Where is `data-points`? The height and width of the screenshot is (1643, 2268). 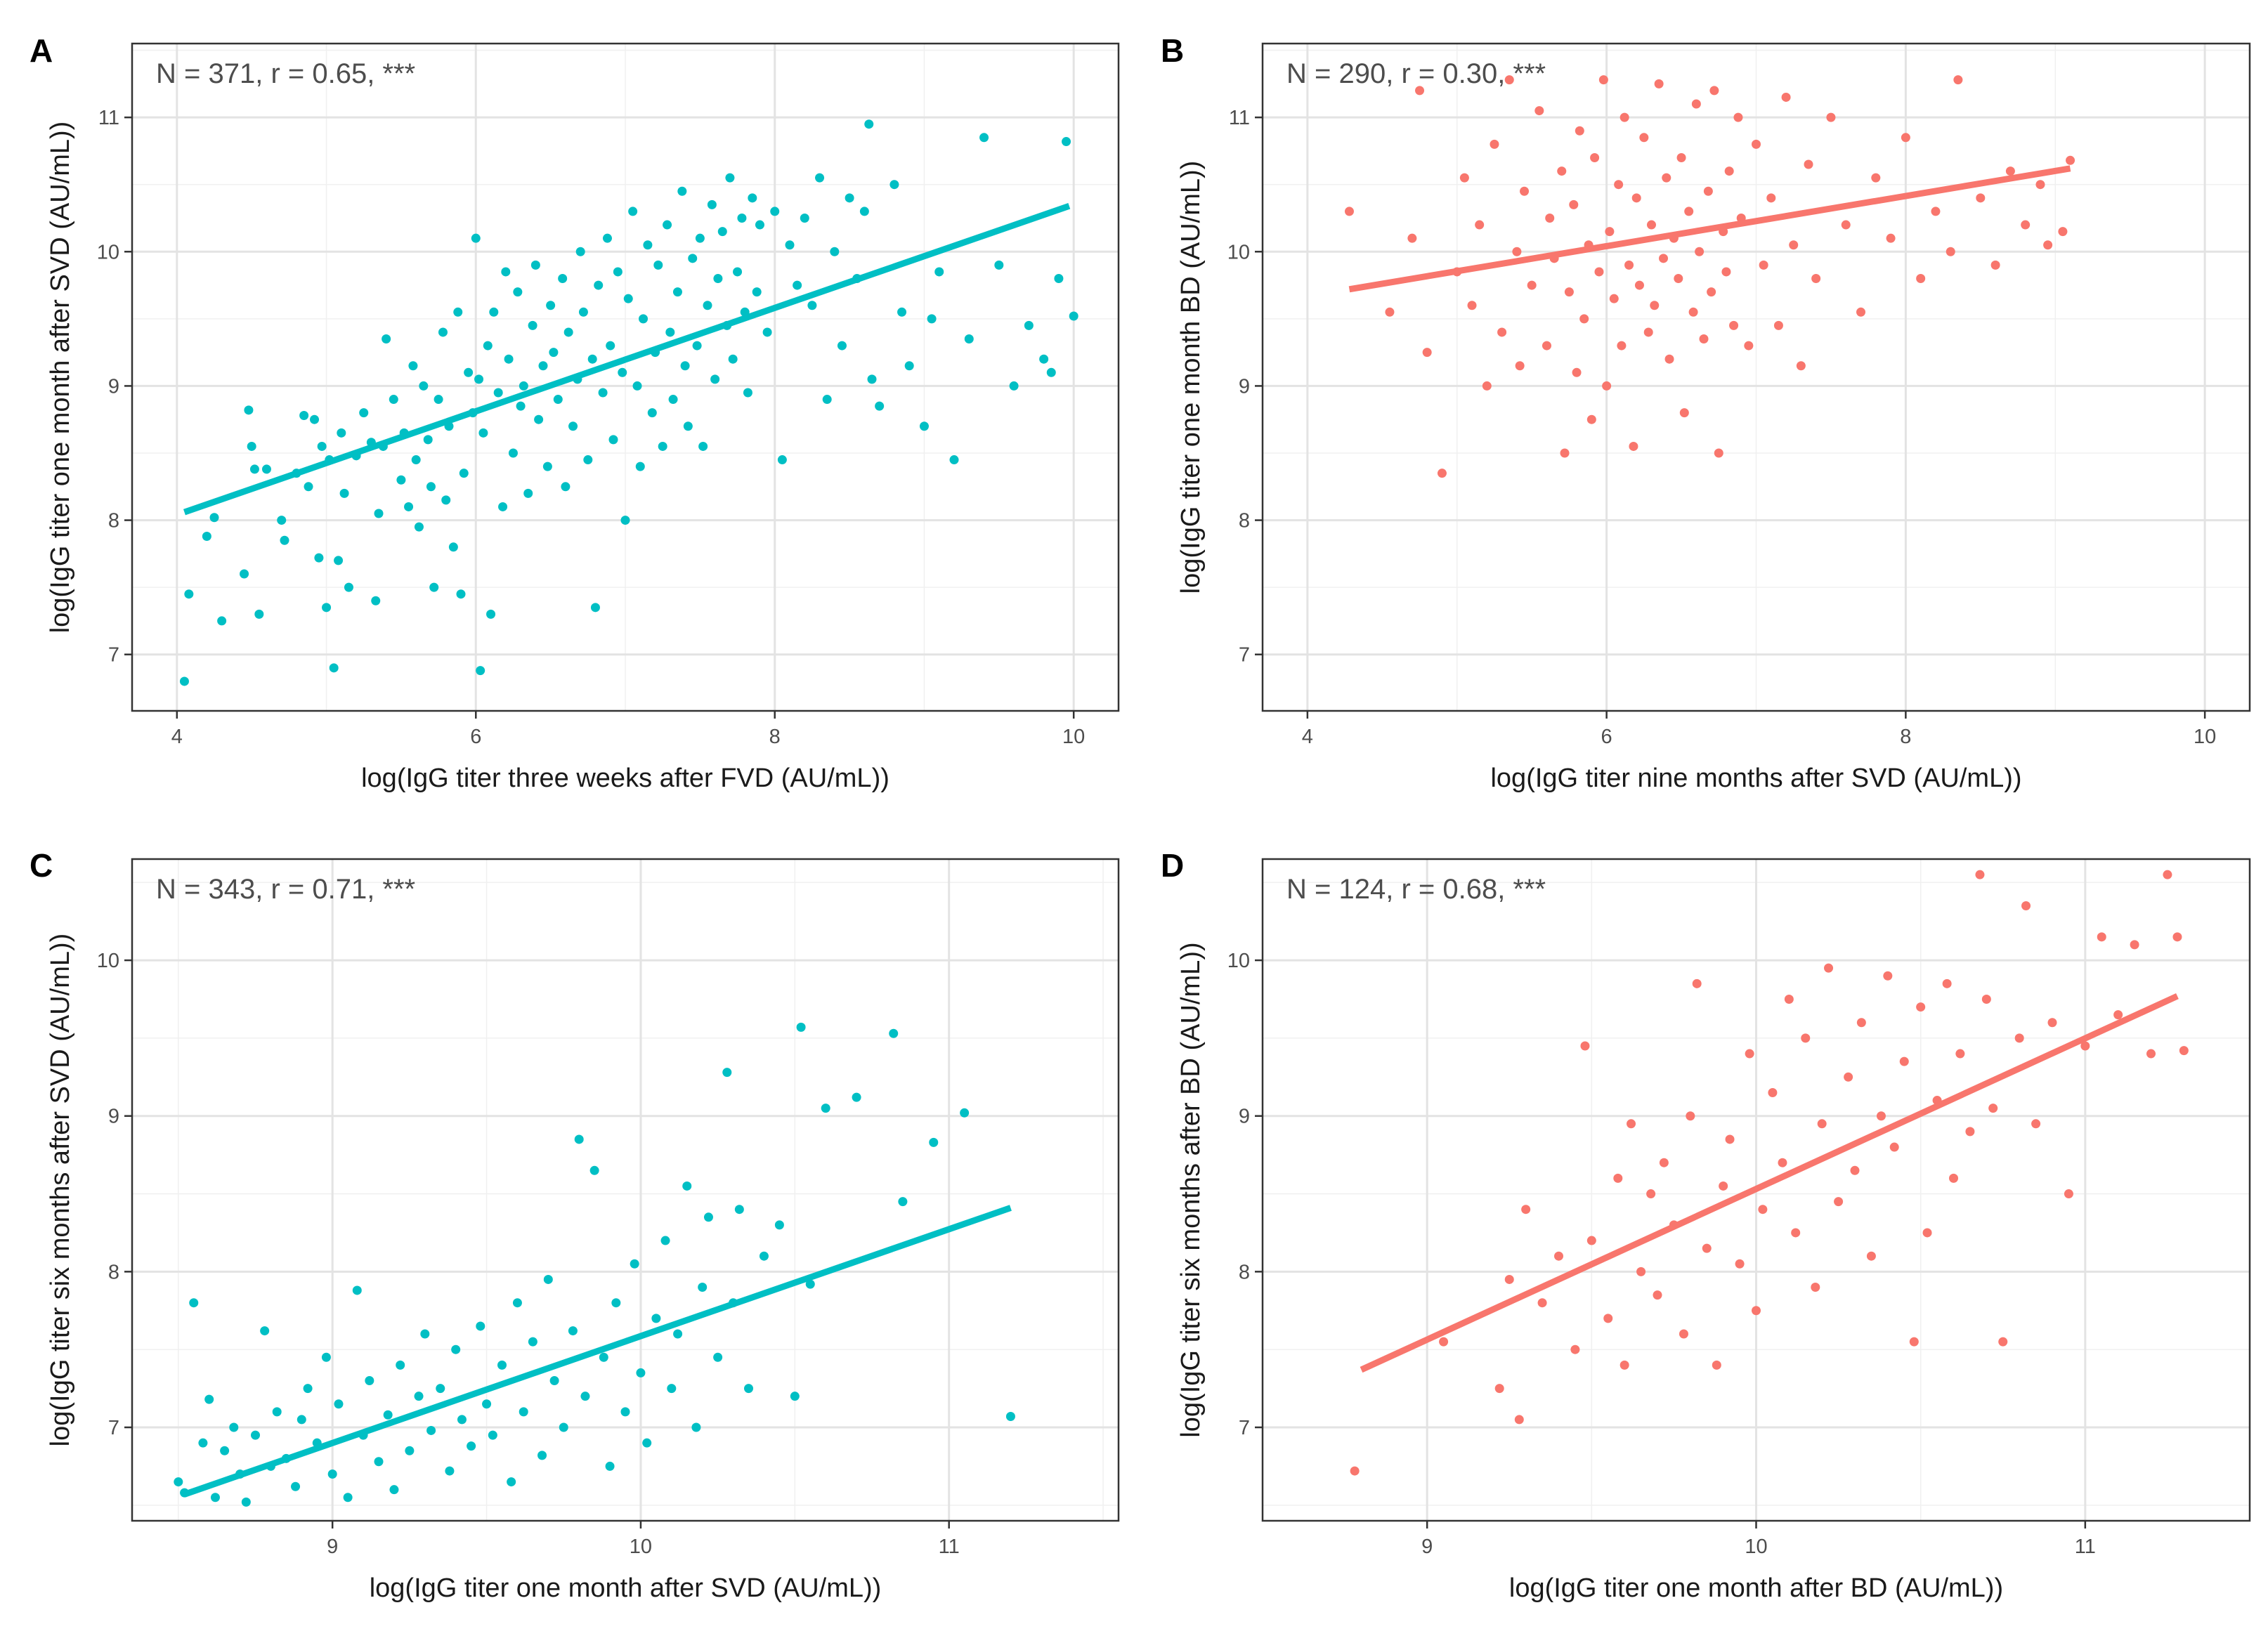
data-points is located at coordinates (594, 1264).